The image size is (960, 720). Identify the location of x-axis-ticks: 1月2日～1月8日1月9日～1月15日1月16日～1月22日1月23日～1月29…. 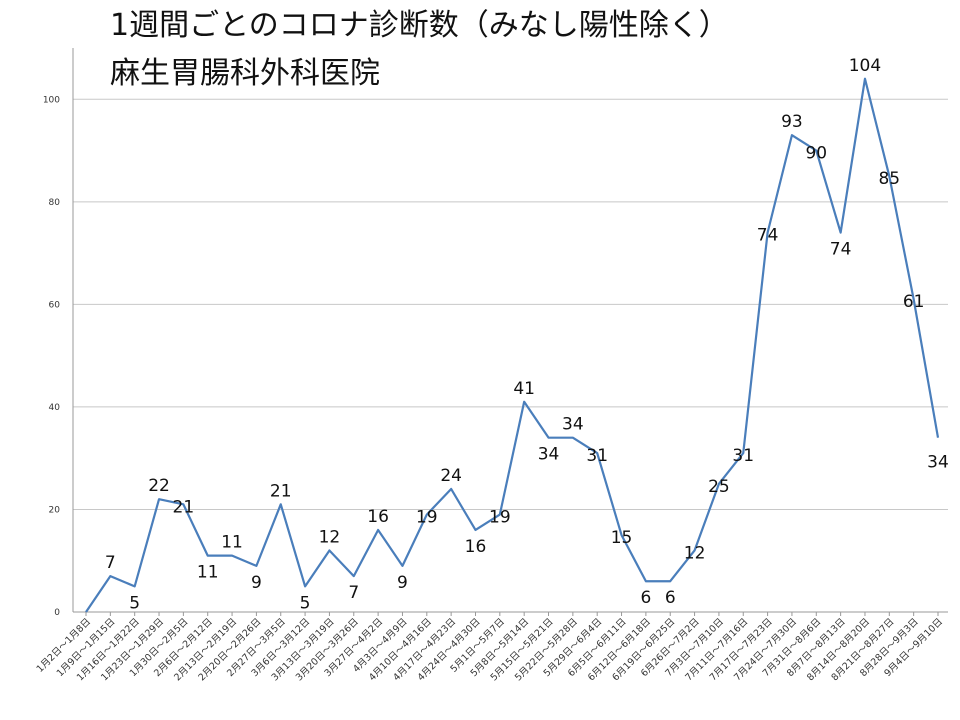
(490, 647).